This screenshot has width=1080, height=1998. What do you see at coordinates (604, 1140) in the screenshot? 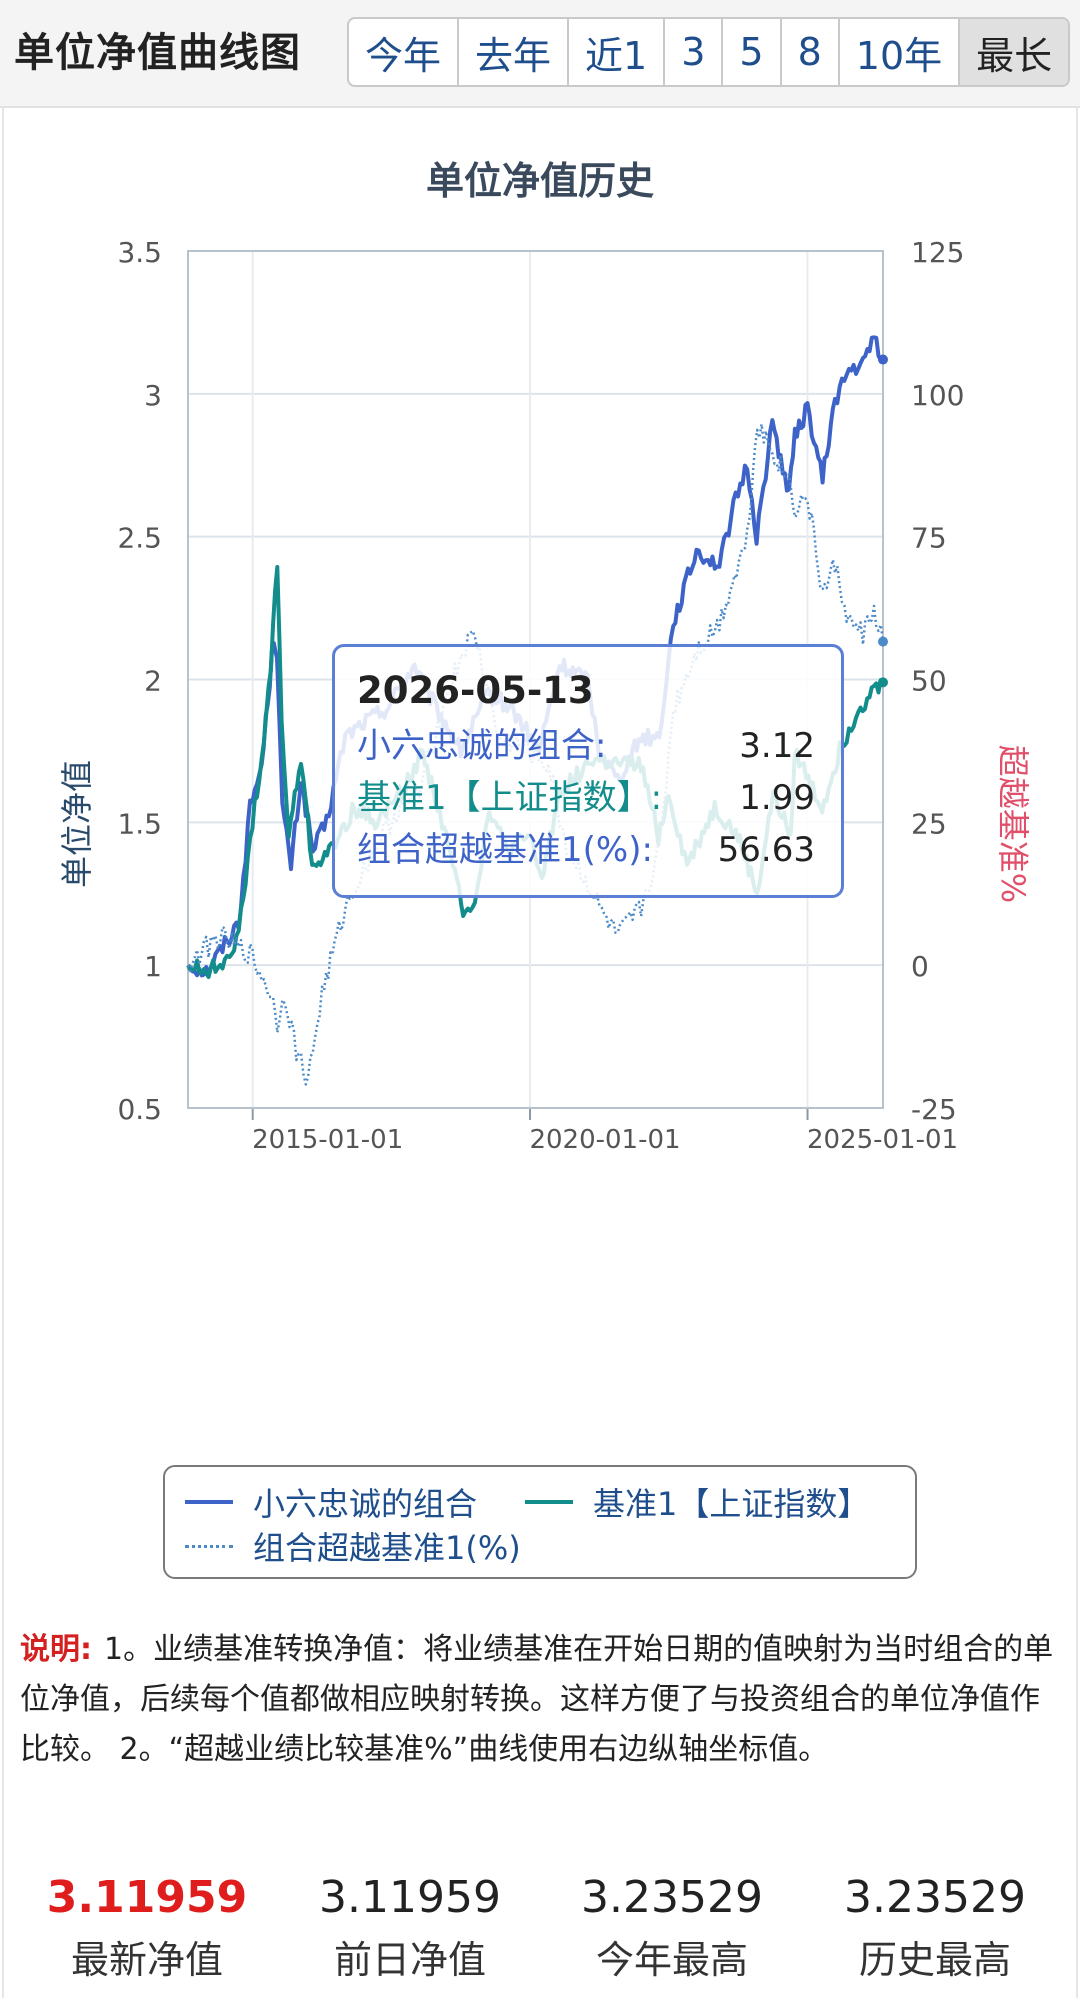
I see `x-tick-label: 2020-01-01` at bounding box center [604, 1140].